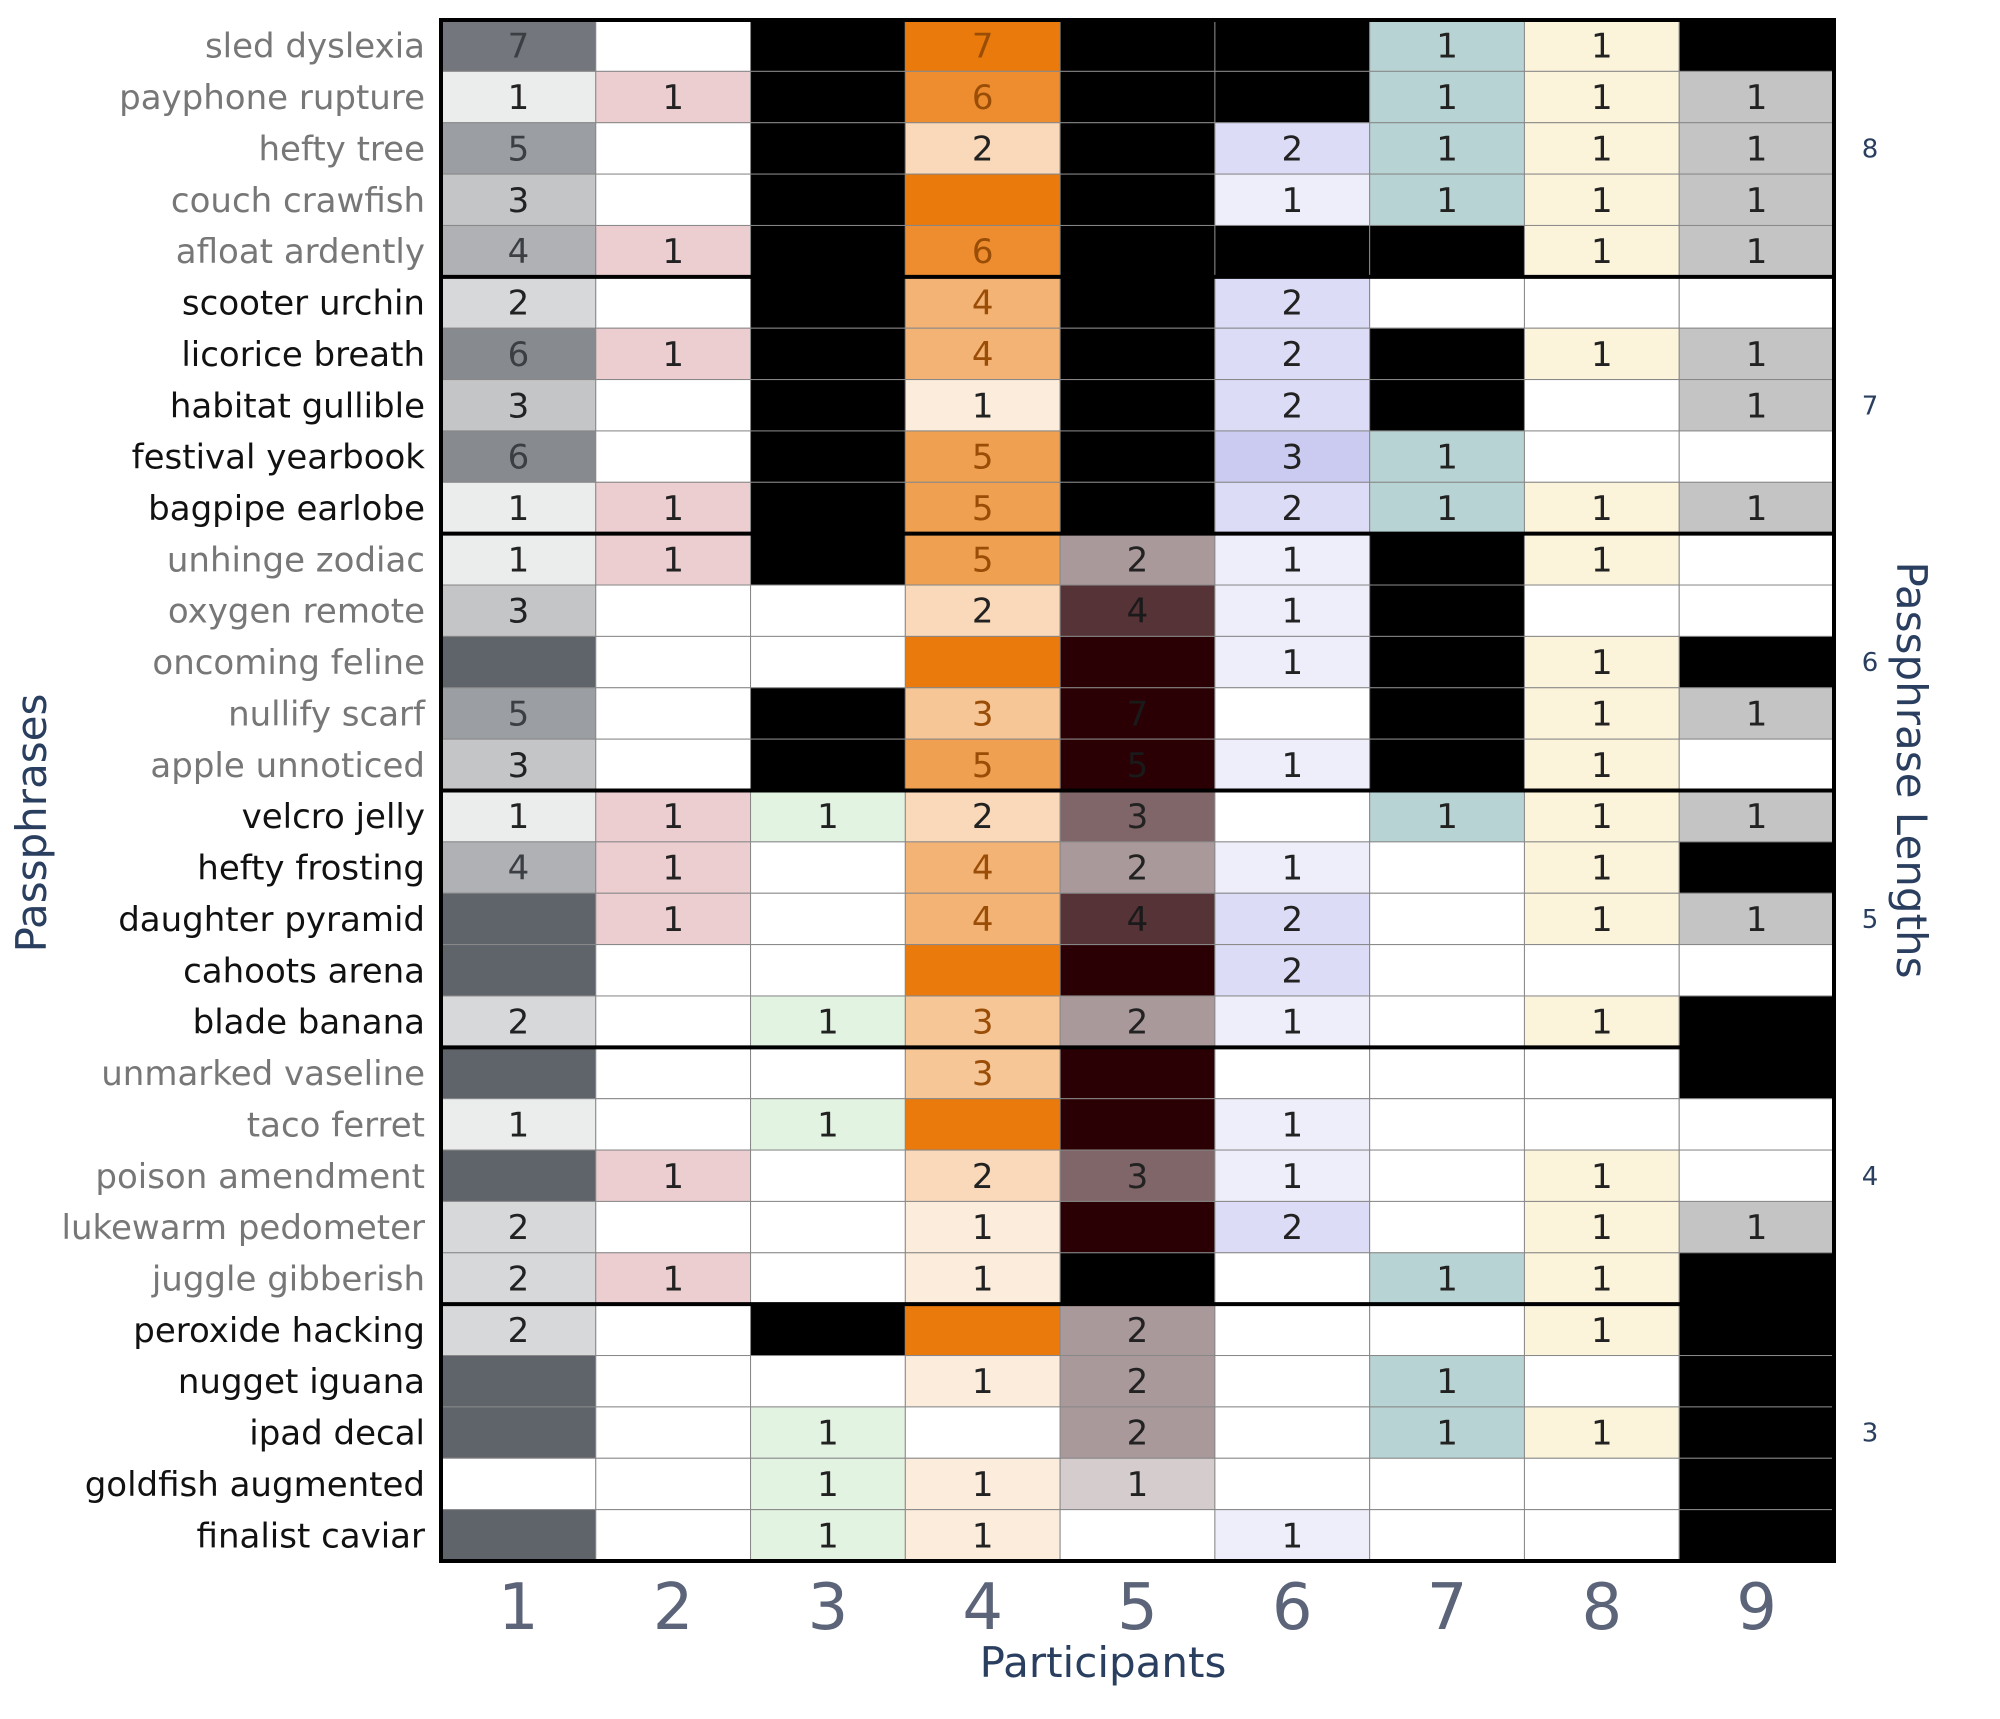 This screenshot has width=2000, height=1719. I want to click on cell-value: 5, so click(983, 509).